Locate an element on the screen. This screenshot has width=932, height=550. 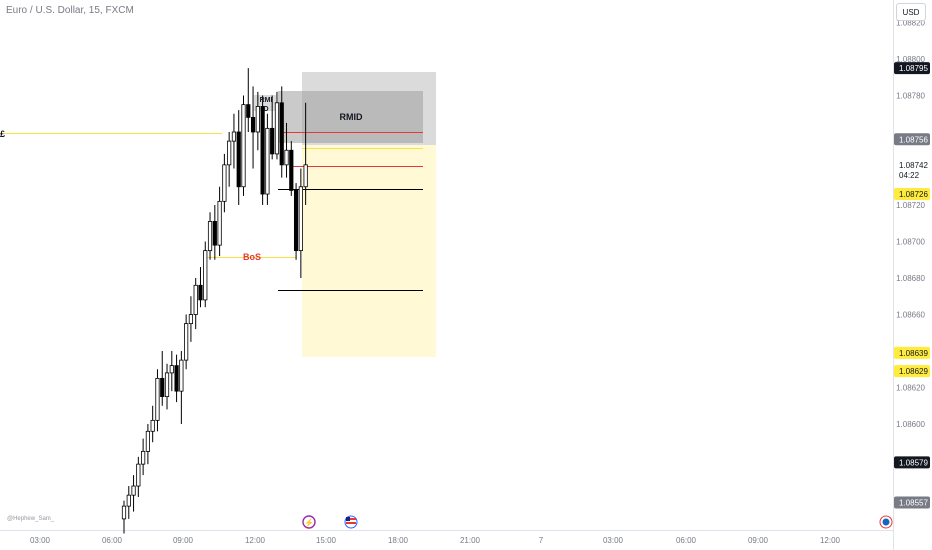
x-tick-label: 18:00 is located at coordinates (398, 540).